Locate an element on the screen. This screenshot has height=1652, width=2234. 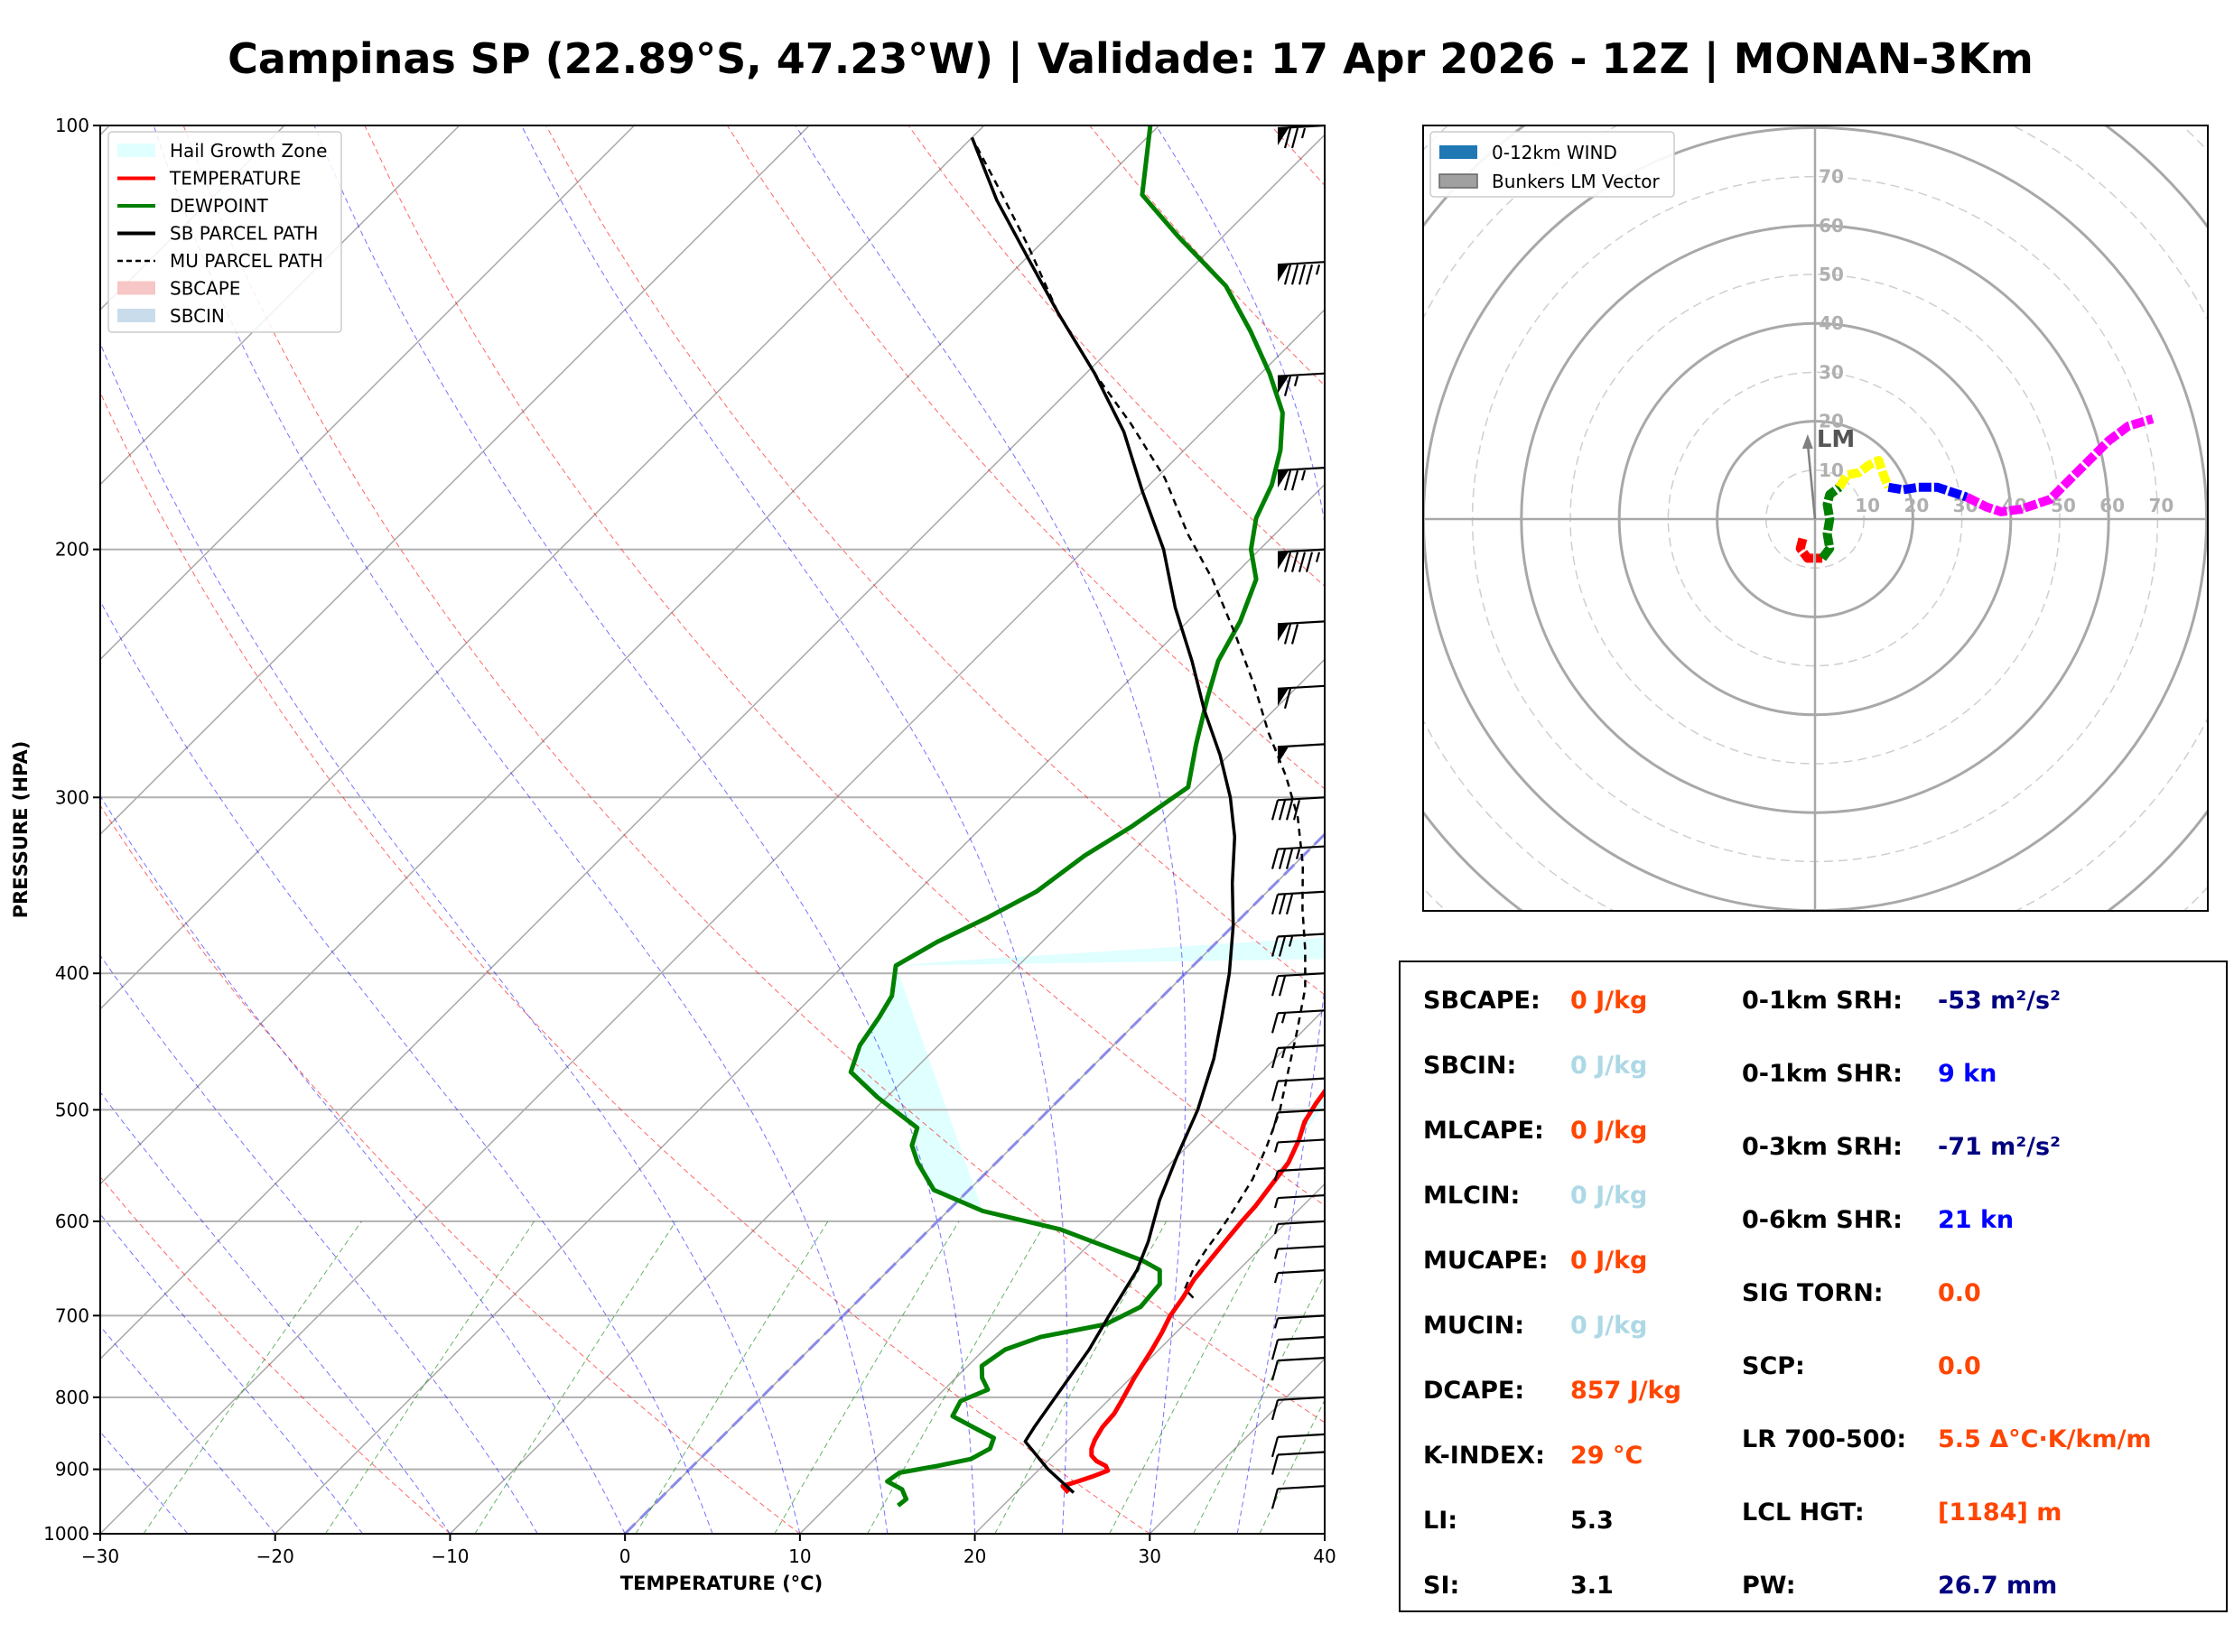
y-axis-label: PRESSURE (HPA) is located at coordinates (21, 830).